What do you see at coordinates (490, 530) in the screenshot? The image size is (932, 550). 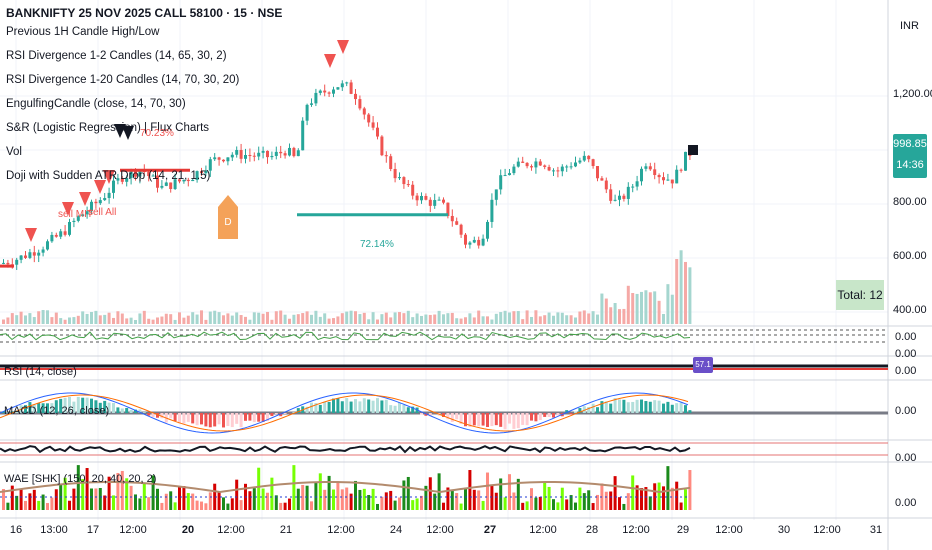 I see `time-label: 27` at bounding box center [490, 530].